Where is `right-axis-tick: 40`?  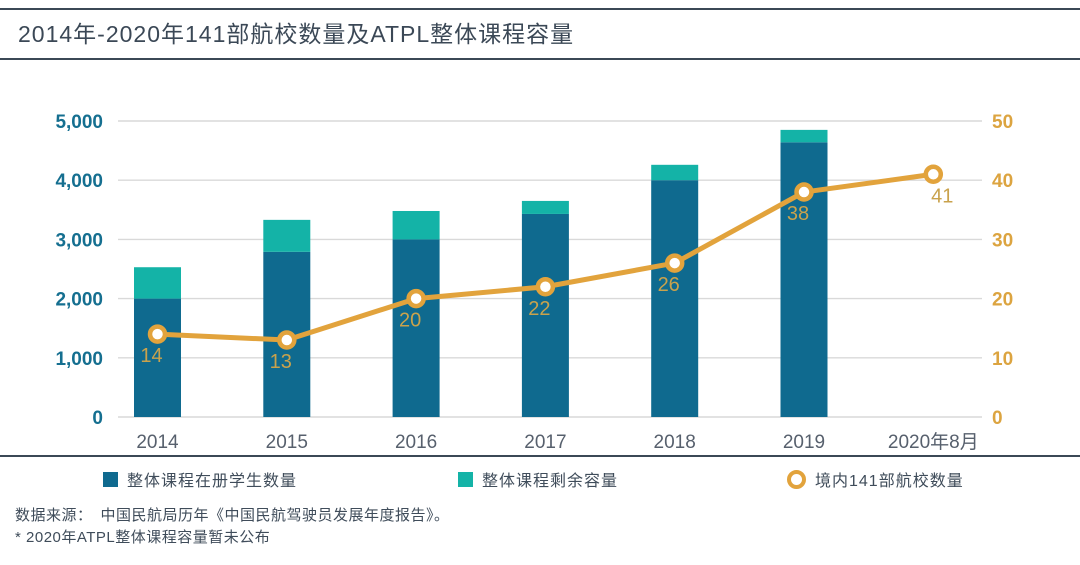
right-axis-tick: 40 is located at coordinates (1002, 181).